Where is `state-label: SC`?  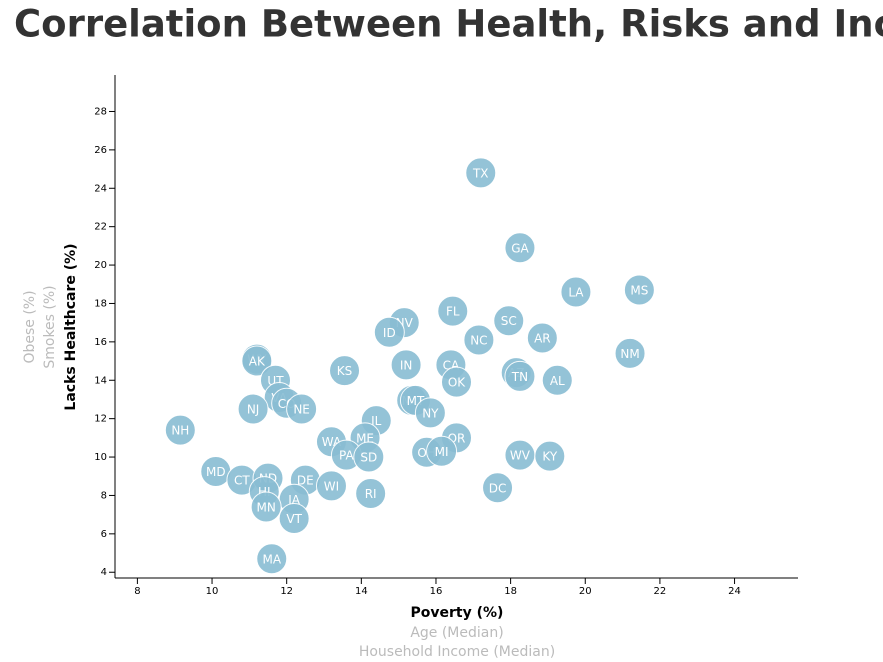
state-label: SC is located at coordinates (509, 321).